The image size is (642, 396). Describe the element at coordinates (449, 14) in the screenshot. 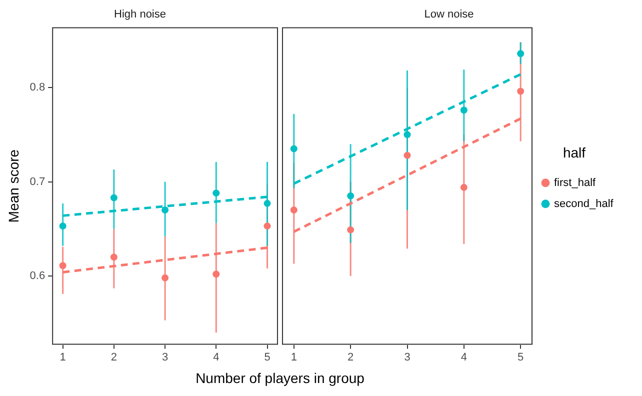

I see `chart-title: Low noise` at that location.